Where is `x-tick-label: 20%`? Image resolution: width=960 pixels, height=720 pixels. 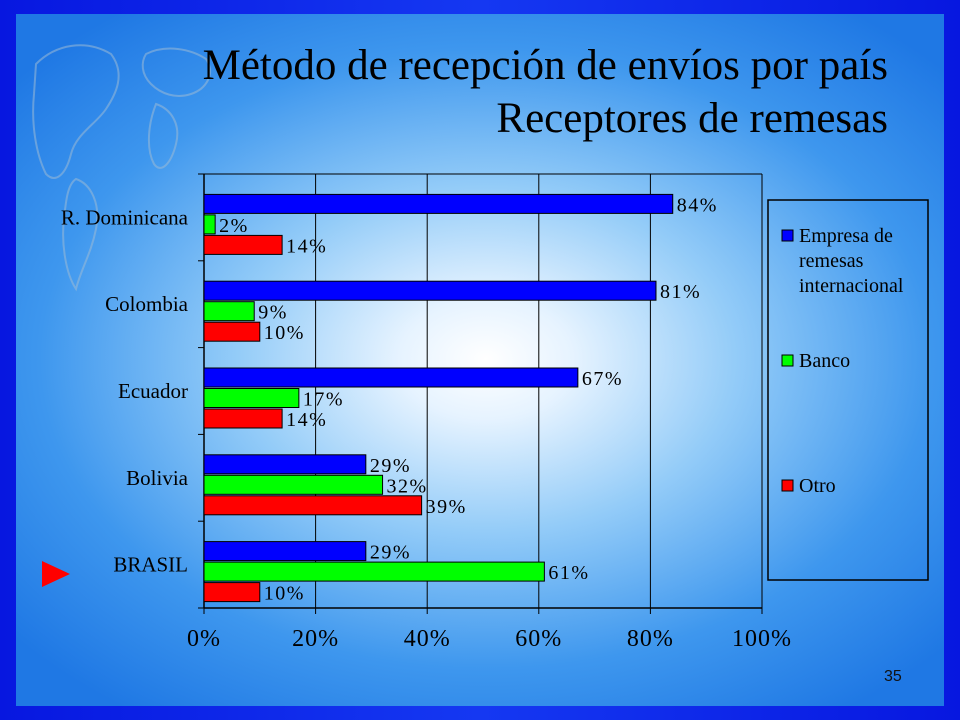 x-tick-label: 20% is located at coordinates (315, 639).